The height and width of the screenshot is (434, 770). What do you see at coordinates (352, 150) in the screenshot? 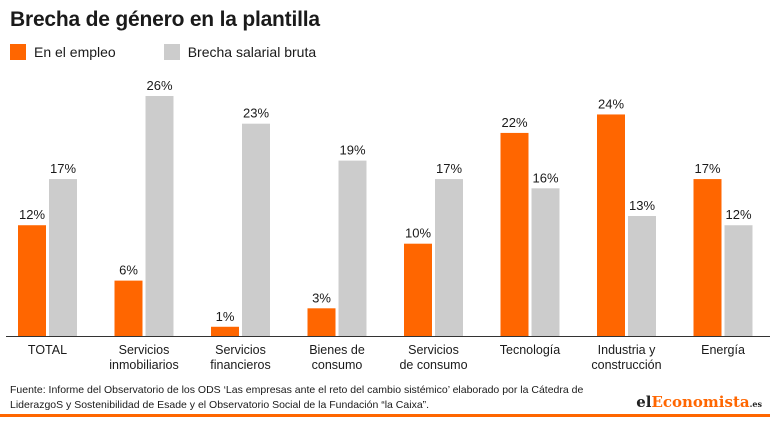
I see `data-label: 19%` at bounding box center [352, 150].